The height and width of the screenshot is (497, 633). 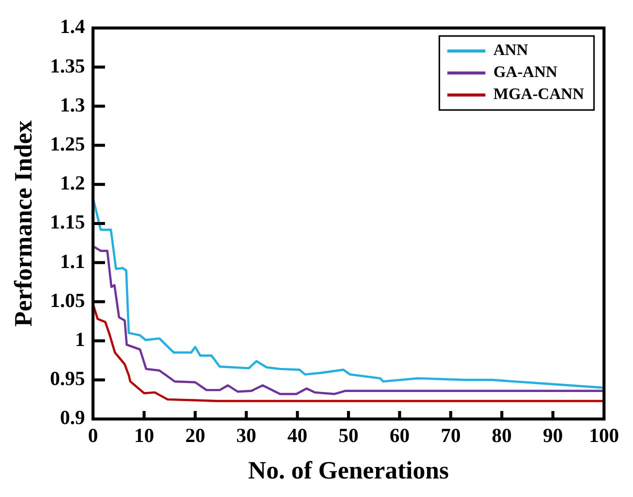 I want to click on x-tick-label: 40, so click(x=297, y=436).